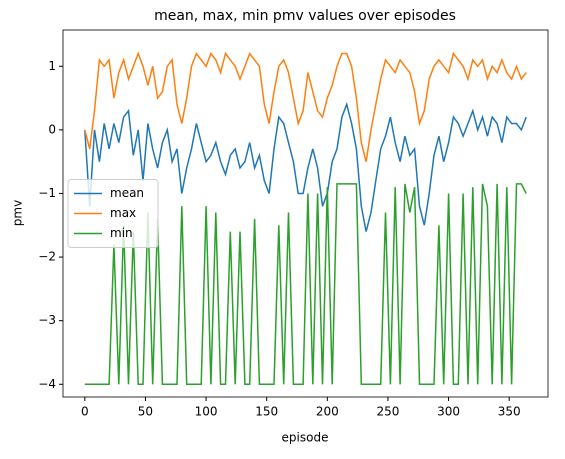 The image size is (565, 459). I want to click on legend: mean max min, so click(113, 213).